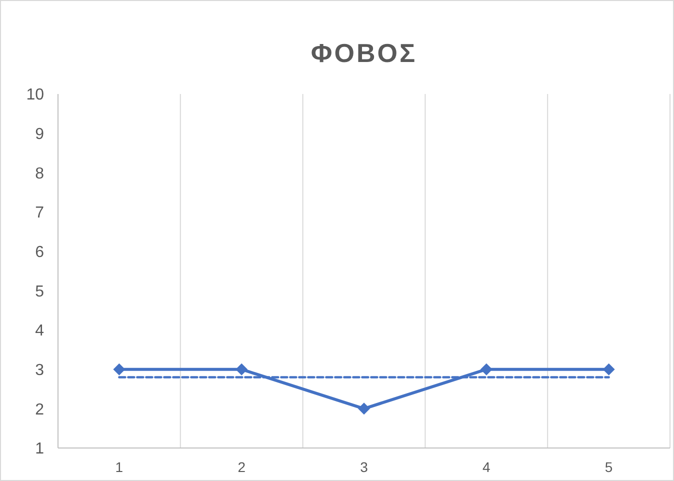  What do you see at coordinates (39, 173) in the screenshot?
I see `y-tick-label: 8` at bounding box center [39, 173].